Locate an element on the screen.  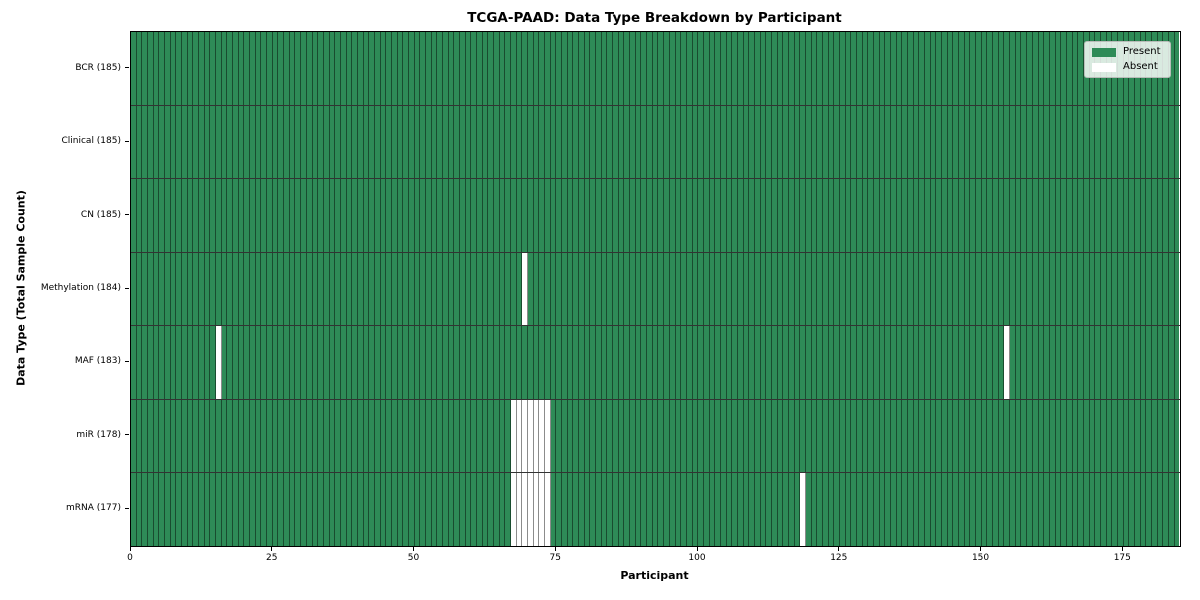
x-axis-label: Participant is located at coordinates (654, 575).